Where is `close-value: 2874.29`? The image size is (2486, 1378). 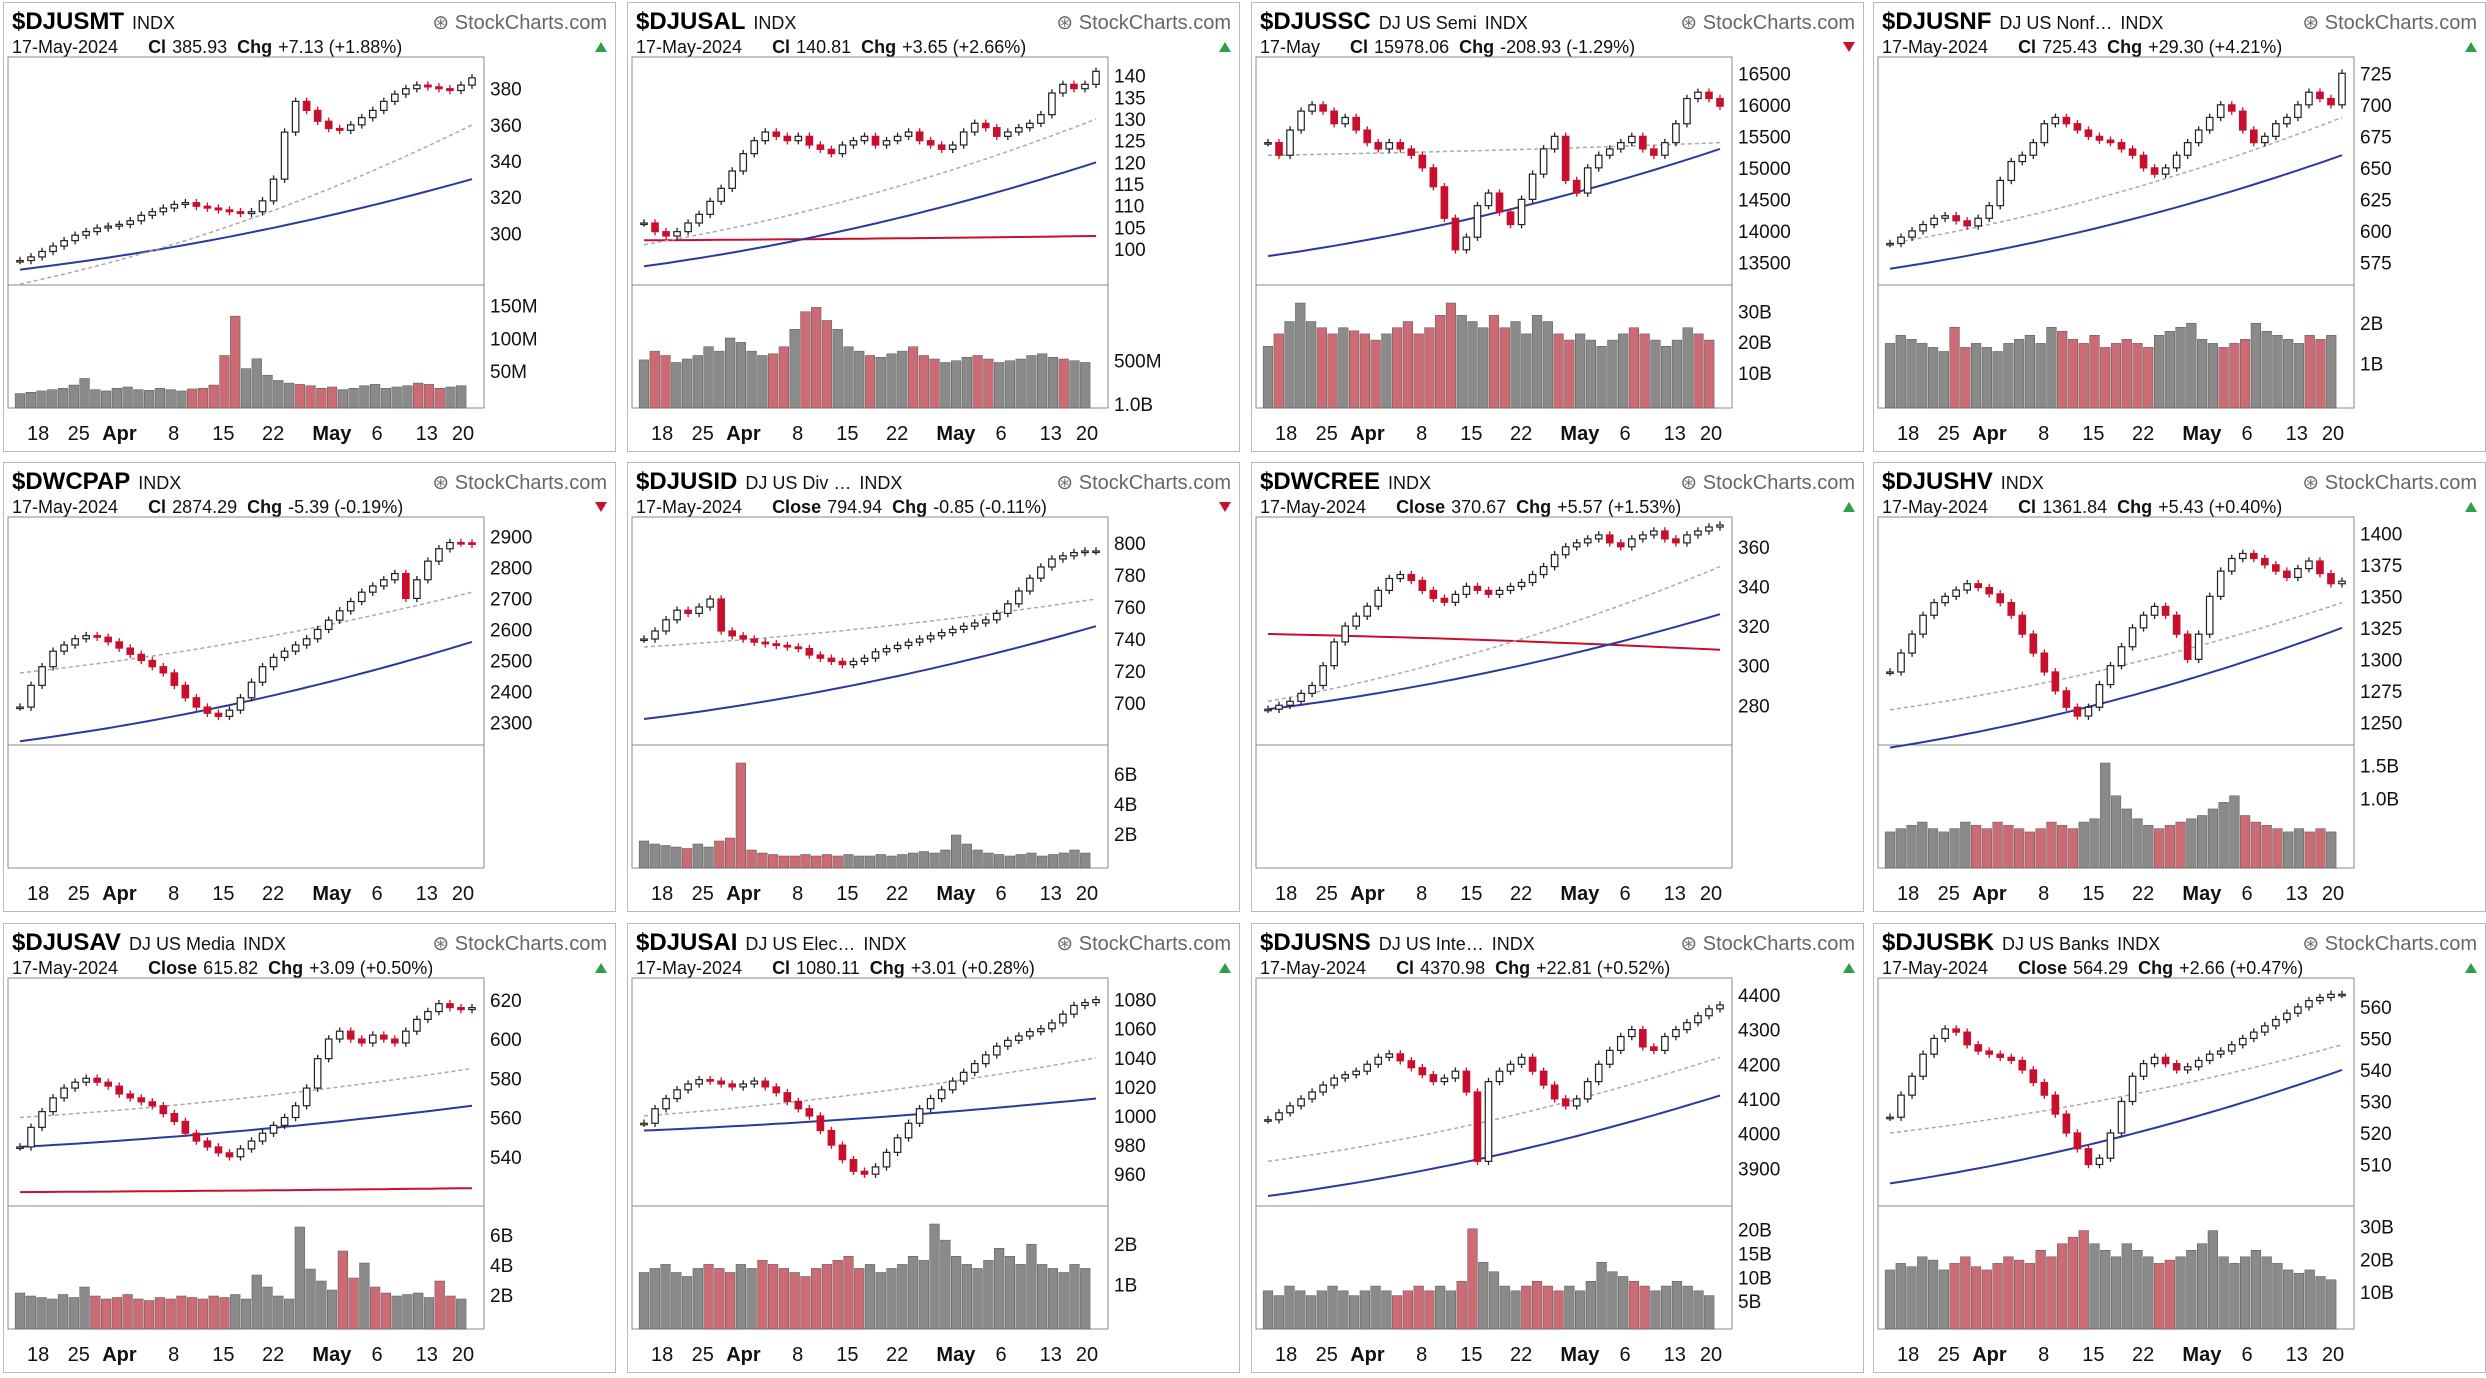
close-value: 2874.29 is located at coordinates (204, 507).